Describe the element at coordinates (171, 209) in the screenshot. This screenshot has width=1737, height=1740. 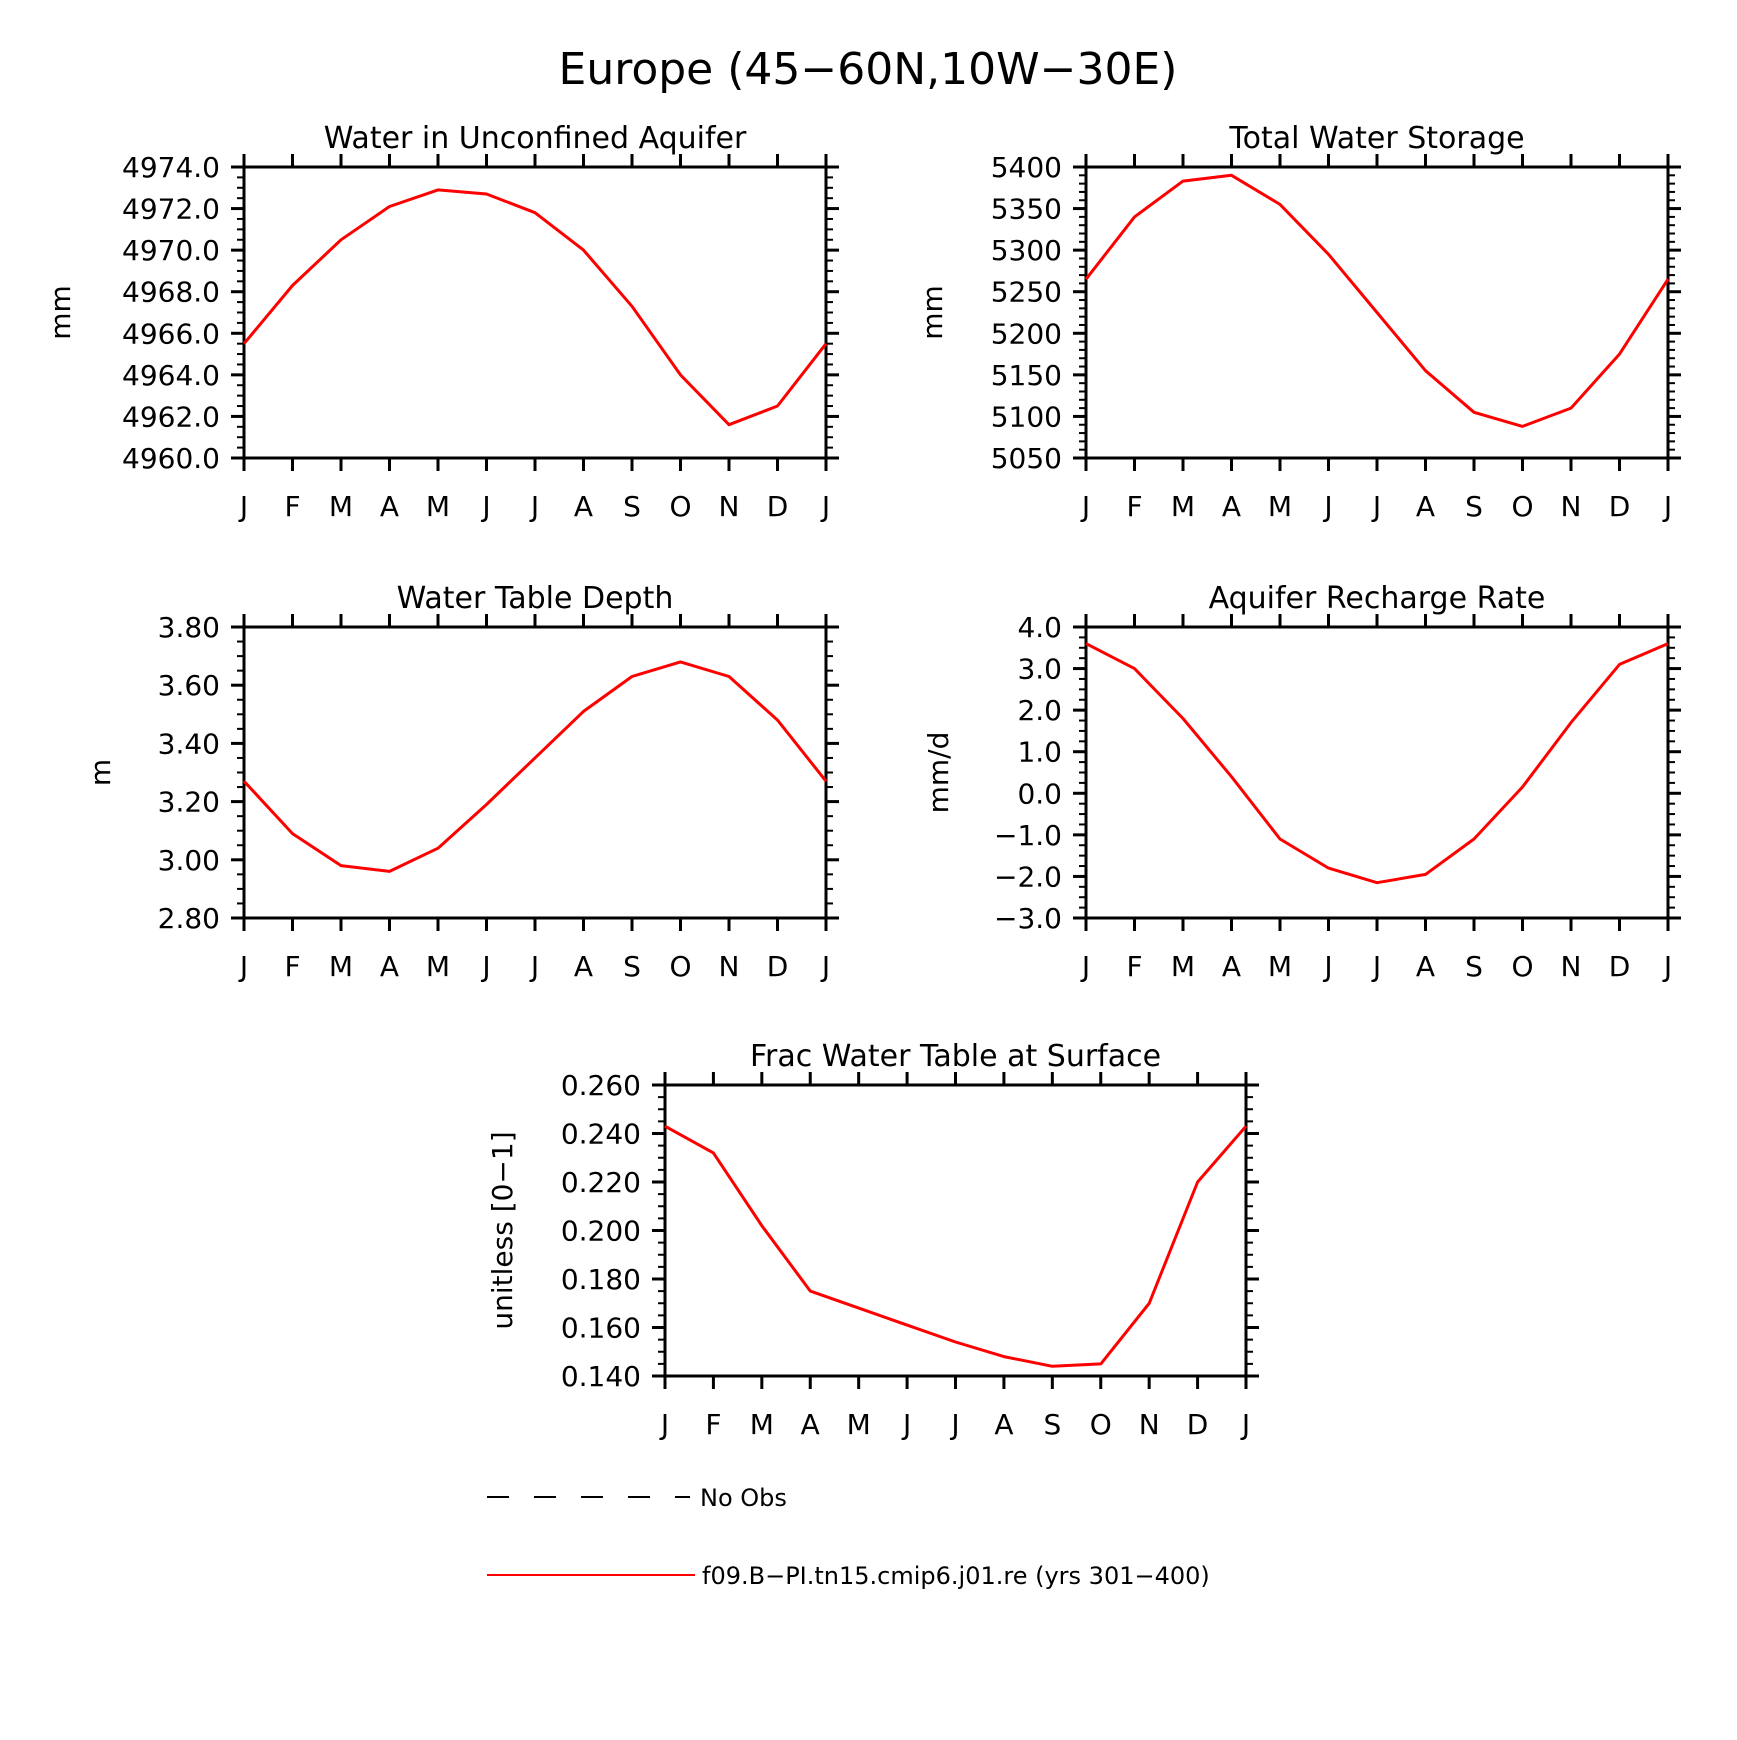
I see `panel-1-y-tick-label: 4972.0` at that location.